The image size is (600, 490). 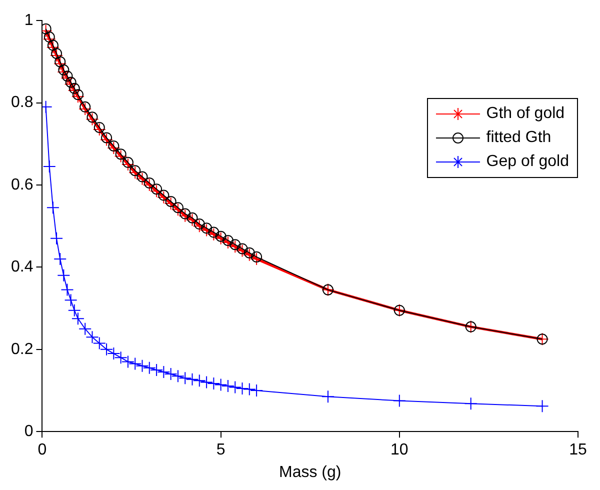 What do you see at coordinates (22, 103) in the screenshot?
I see `y-tick-label: 0.8` at bounding box center [22, 103].